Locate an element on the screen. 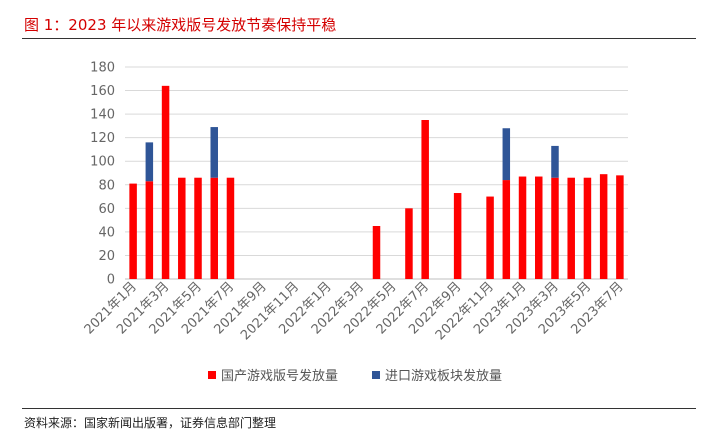  y-tick-label: 40 is located at coordinates (106, 232).